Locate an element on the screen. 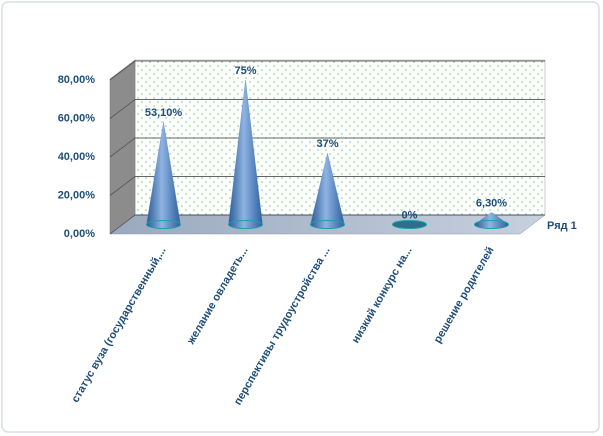  y-tick-label: 40,00% is located at coordinates (77, 157).